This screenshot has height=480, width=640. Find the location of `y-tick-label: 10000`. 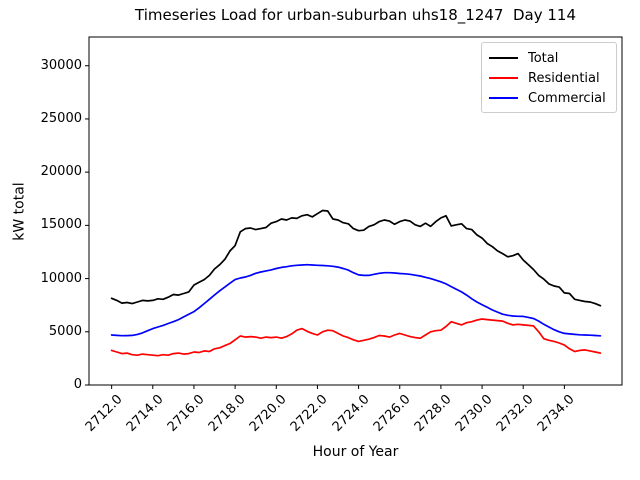

y-tick-label: 10000 is located at coordinates (61, 278).